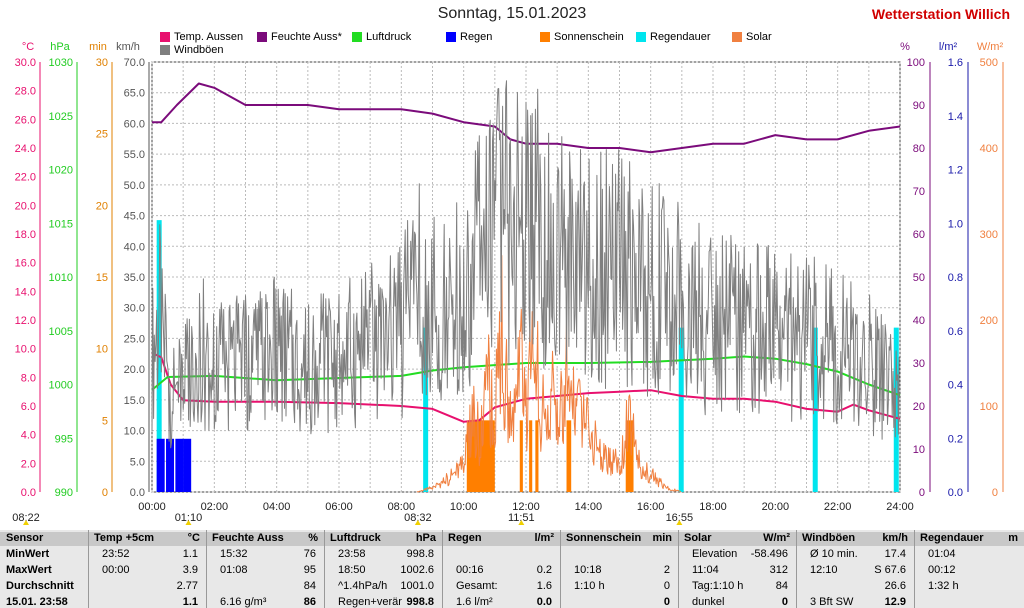 This screenshot has height=608, width=1024. I want to click on axis-tick-label: 24.0, so click(25, 149).